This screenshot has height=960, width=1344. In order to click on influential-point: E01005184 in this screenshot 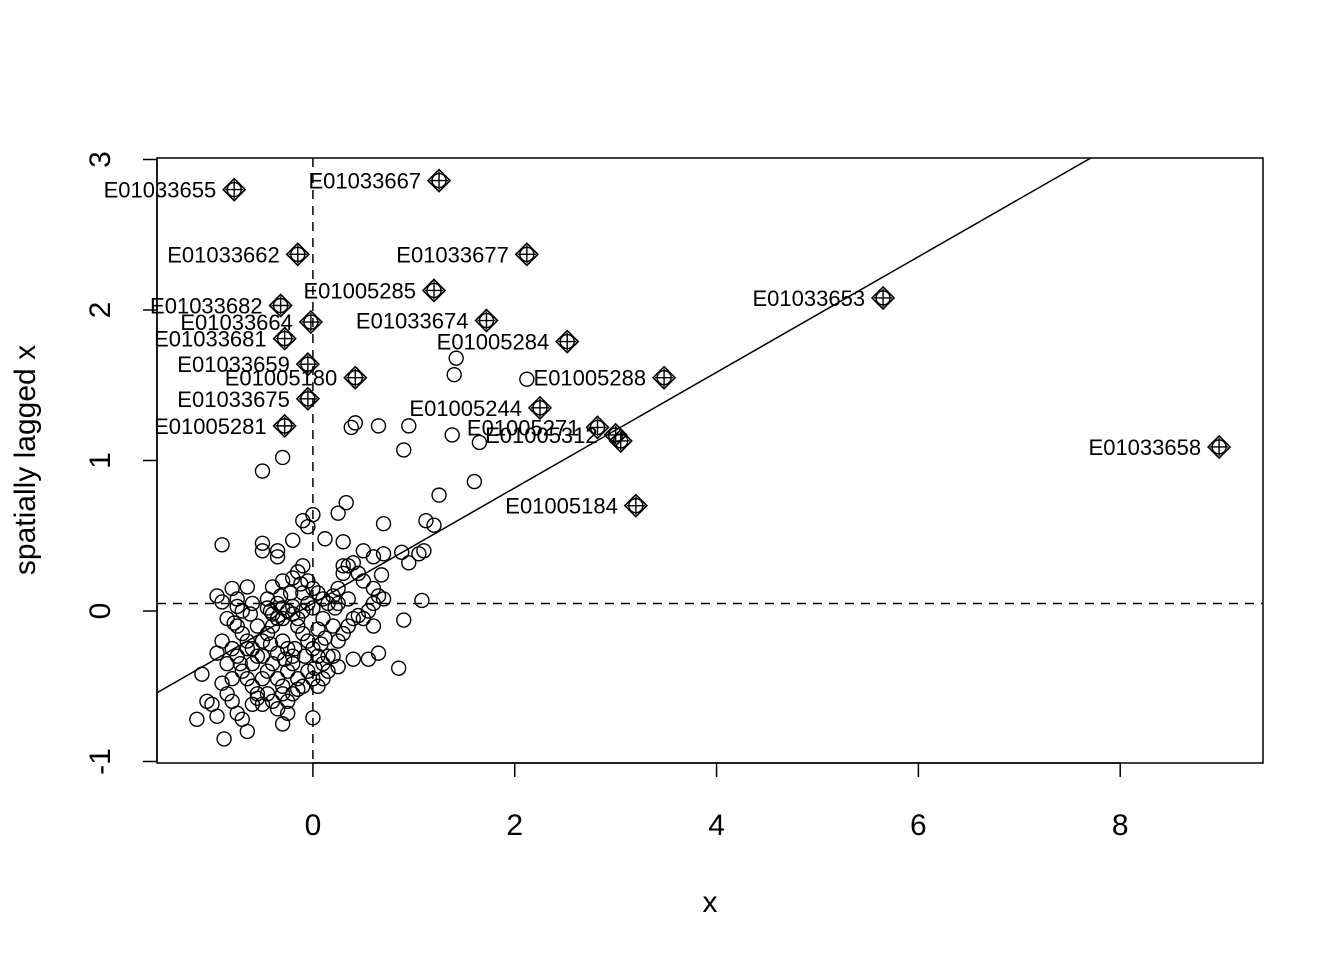, I will do `click(576, 506)`.